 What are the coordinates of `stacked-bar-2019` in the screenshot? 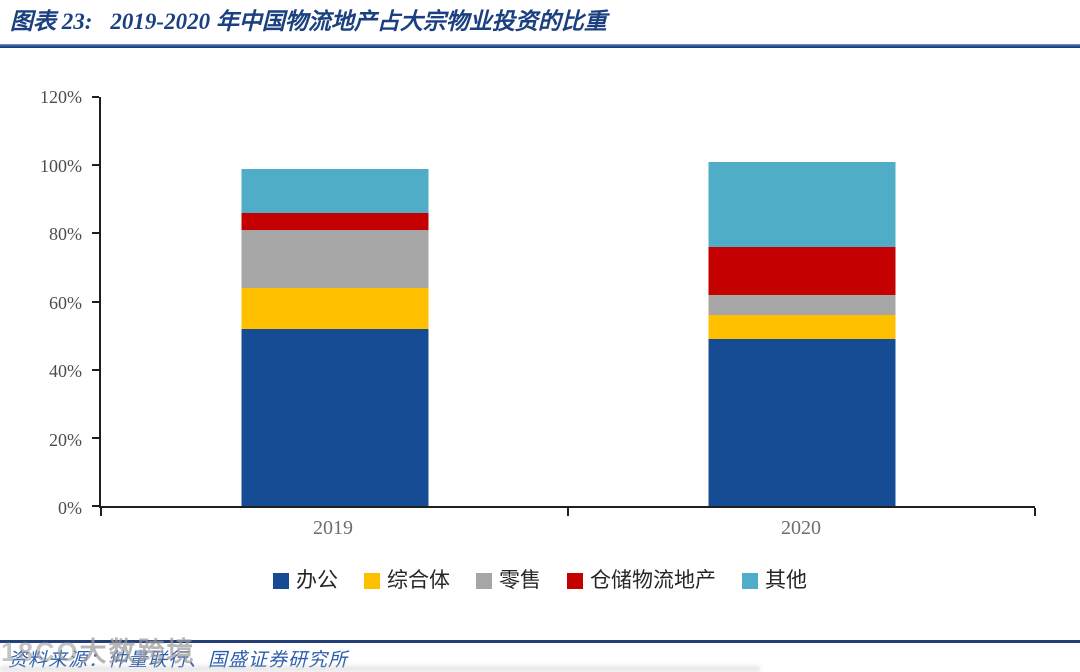 It's located at (334, 301).